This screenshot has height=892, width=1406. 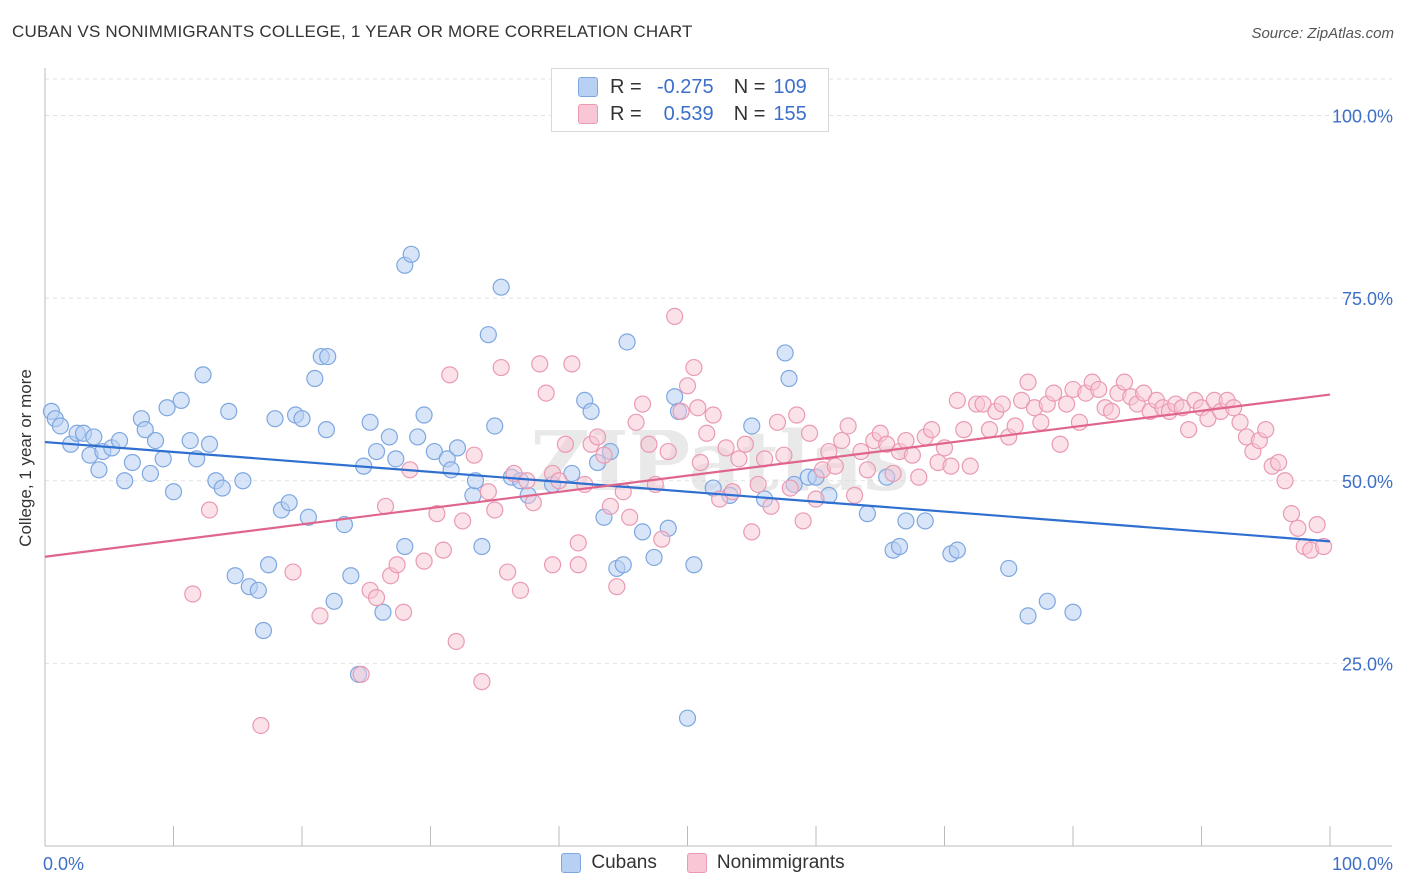 I want to click on y-tick-label: 50.0%, so click(x=1367, y=482).